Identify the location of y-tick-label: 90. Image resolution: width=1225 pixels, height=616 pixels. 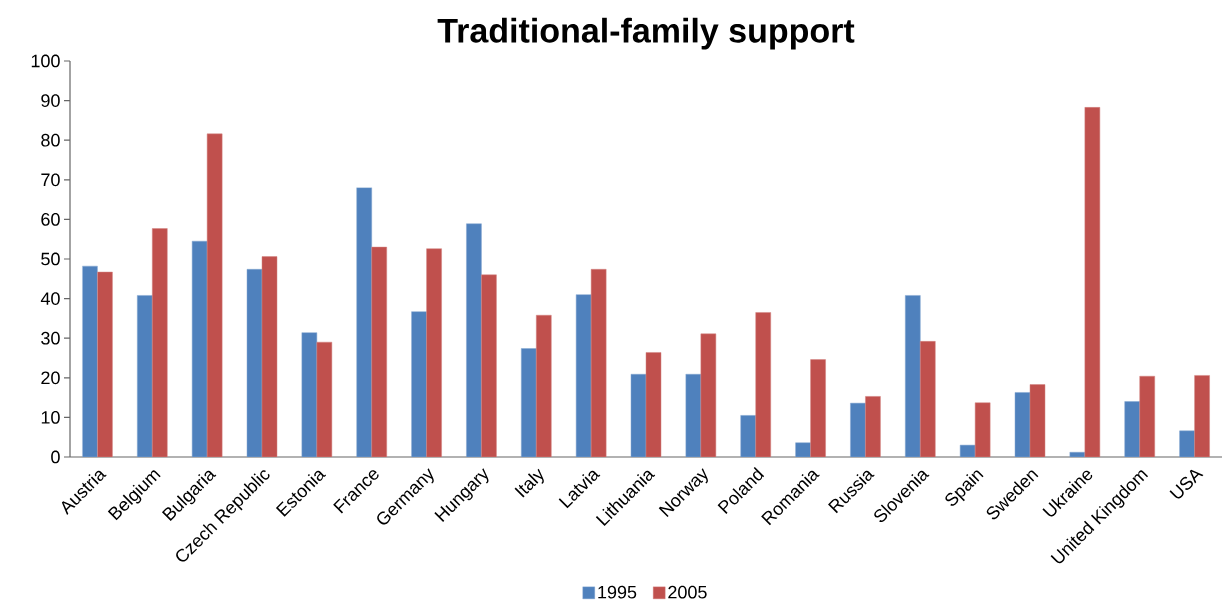
(50, 100).